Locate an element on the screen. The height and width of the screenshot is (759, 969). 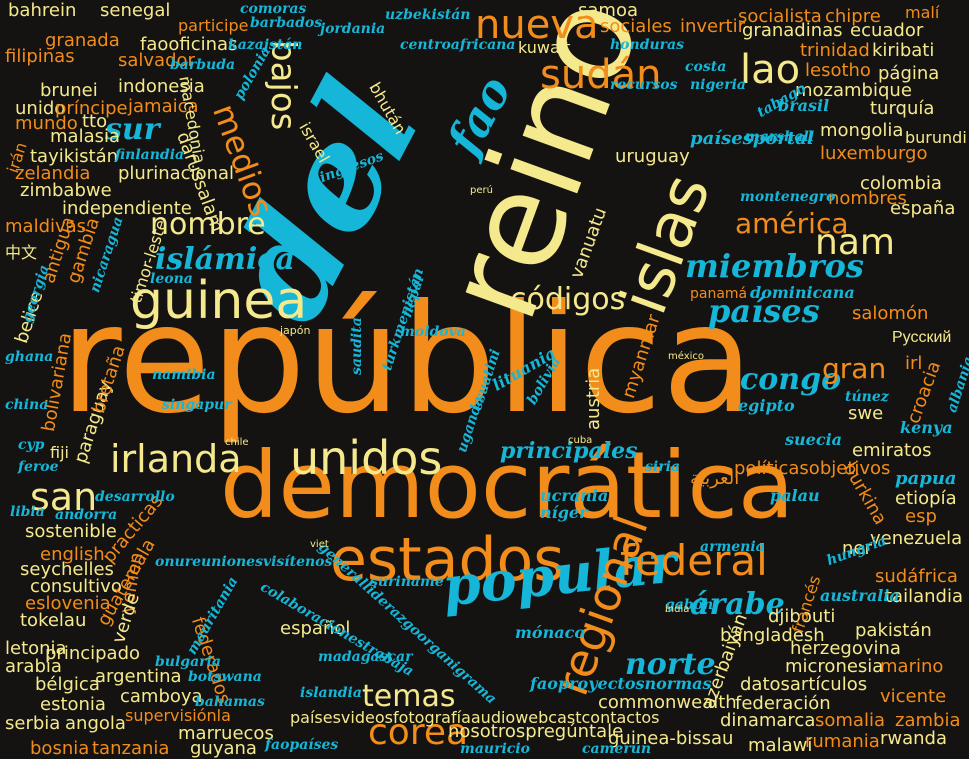
word-madagascar: madagascar is located at coordinates (365, 657).